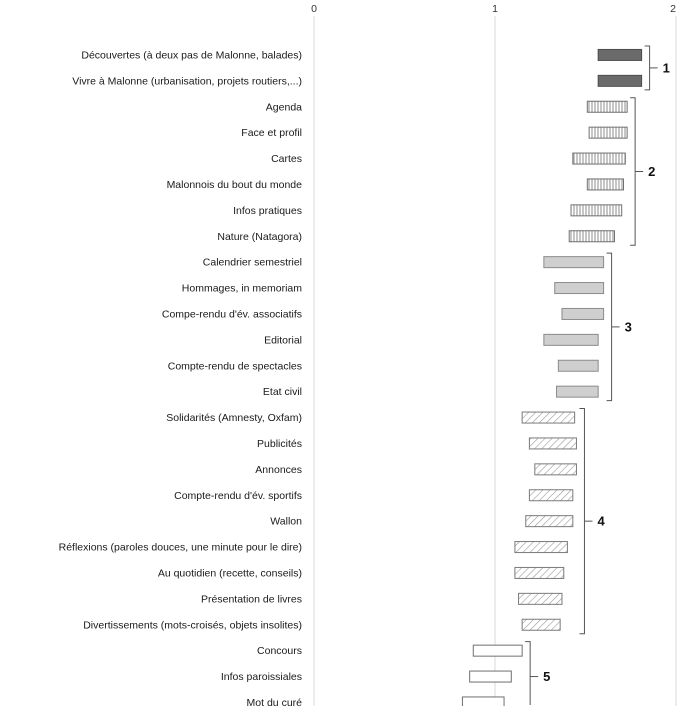 The image size is (681, 706). What do you see at coordinates (251, 599) in the screenshot?
I see `category-label: Présentation de livres` at bounding box center [251, 599].